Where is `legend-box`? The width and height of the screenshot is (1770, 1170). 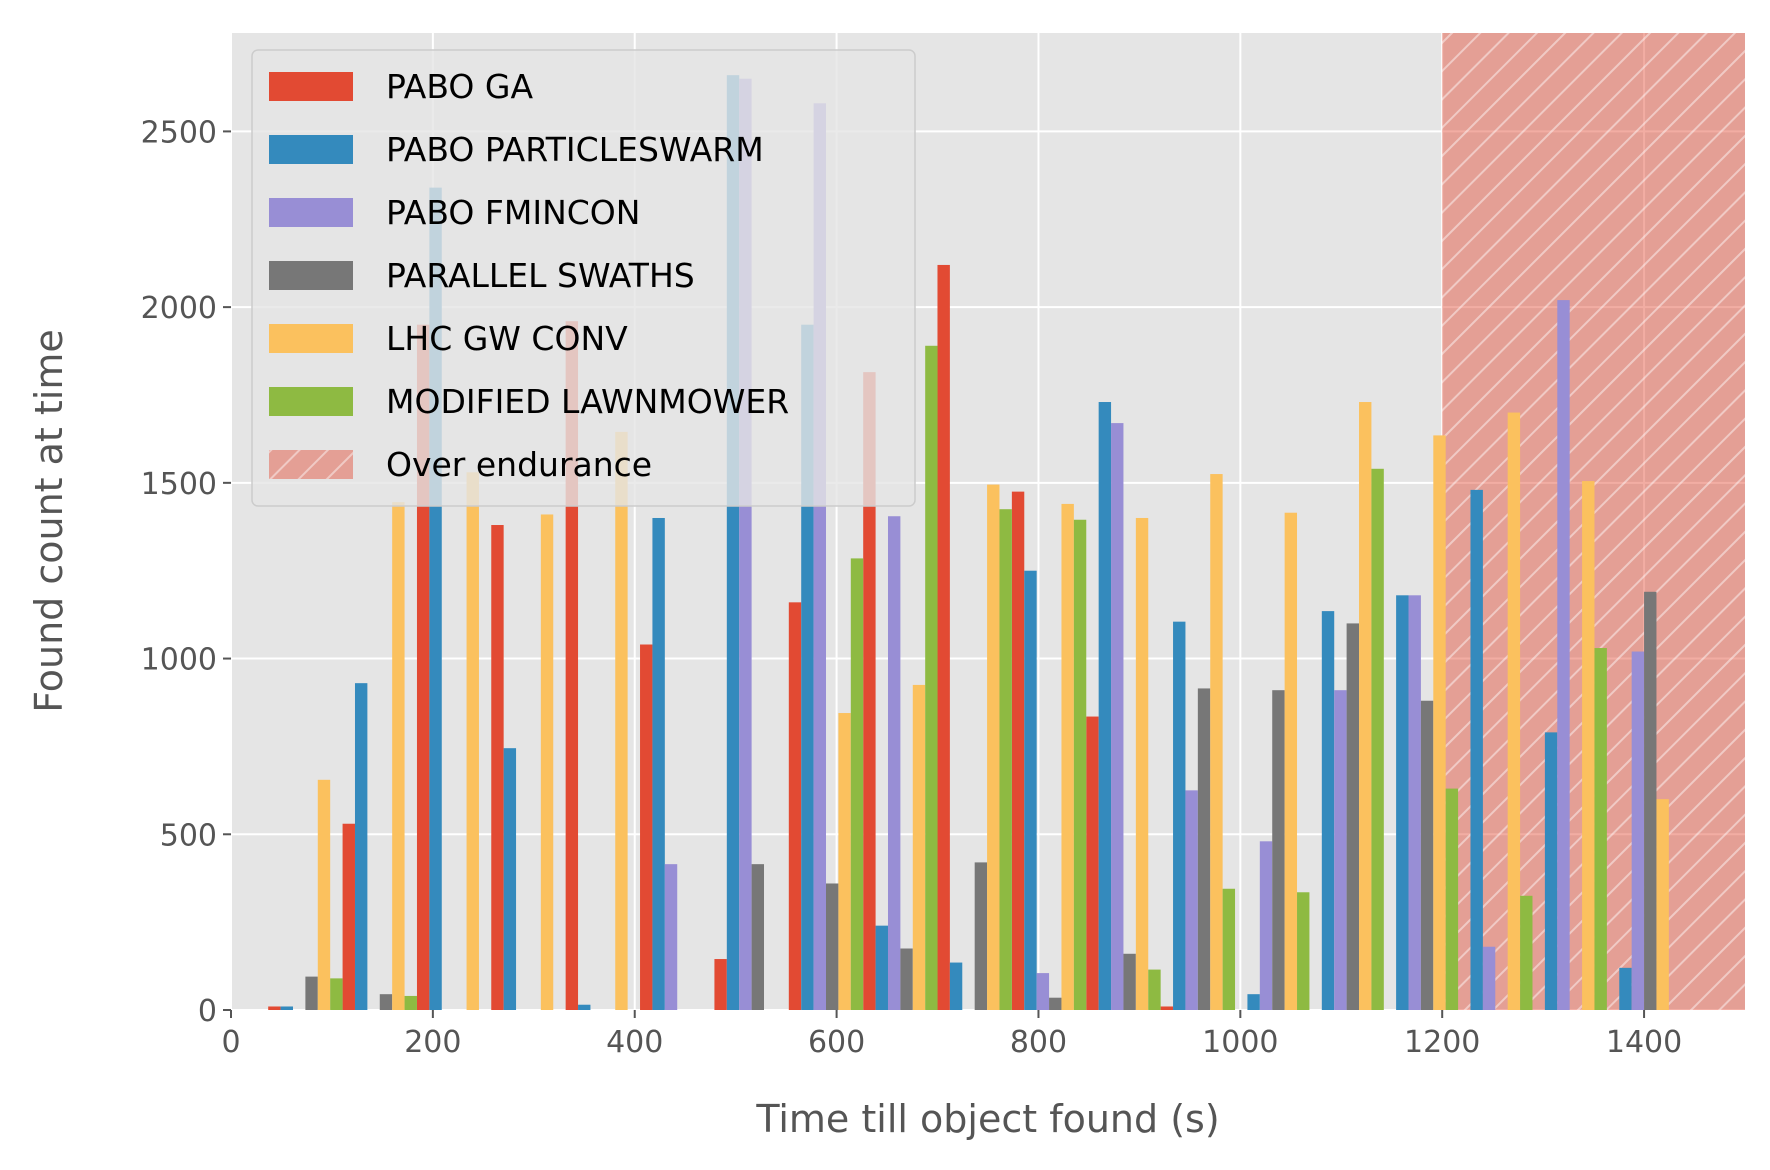 legend-box is located at coordinates (583, 278).